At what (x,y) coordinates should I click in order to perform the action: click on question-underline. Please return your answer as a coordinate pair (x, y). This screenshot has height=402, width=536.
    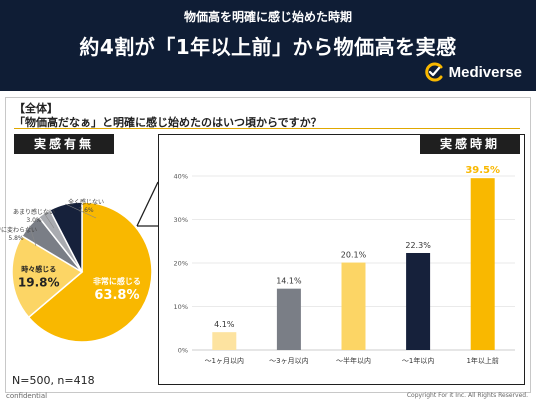
    Looking at the image, I should click on (267, 128).